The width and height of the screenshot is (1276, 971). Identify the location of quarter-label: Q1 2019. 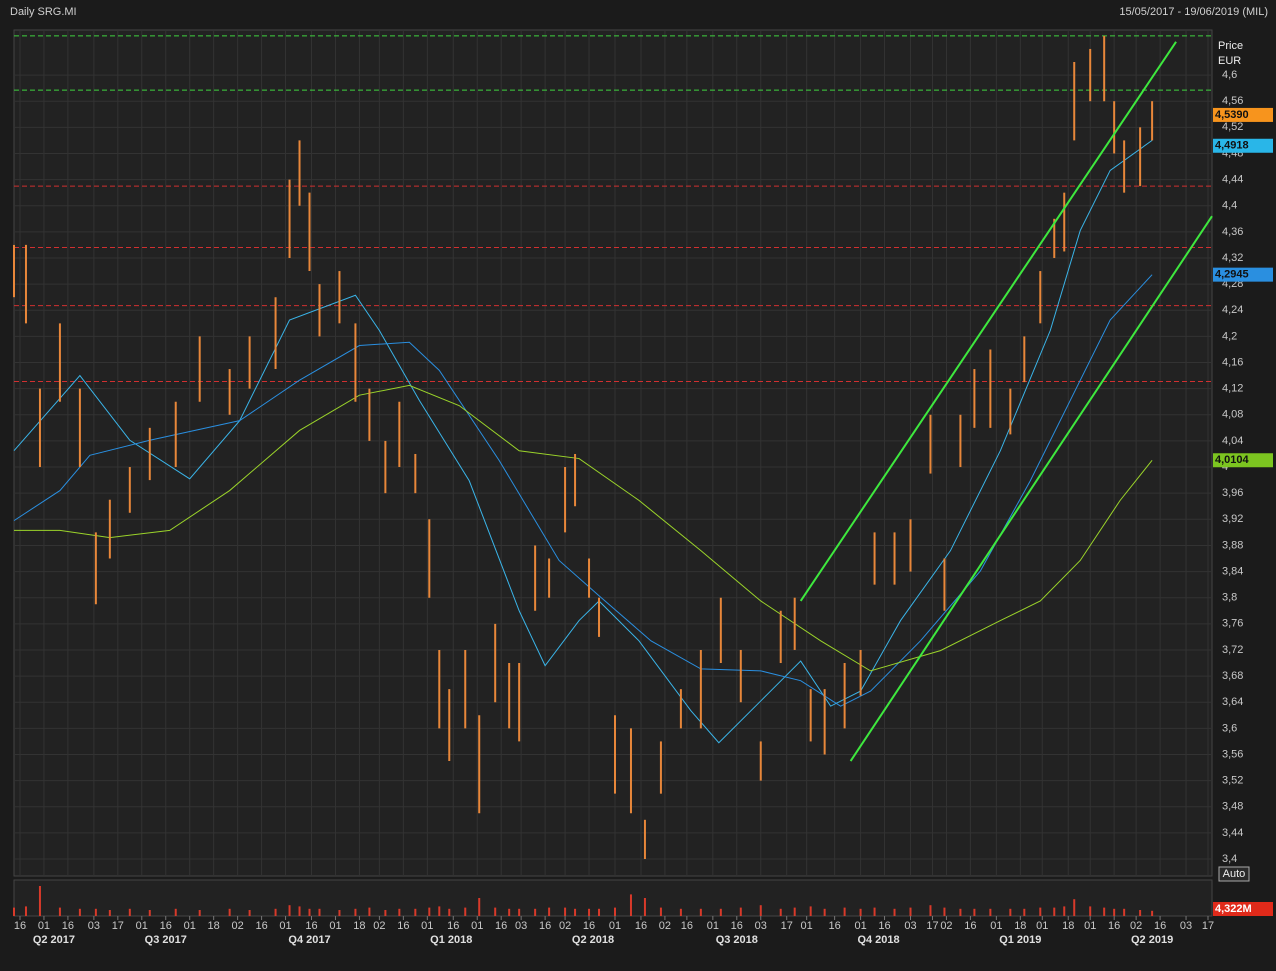
(1020, 940).